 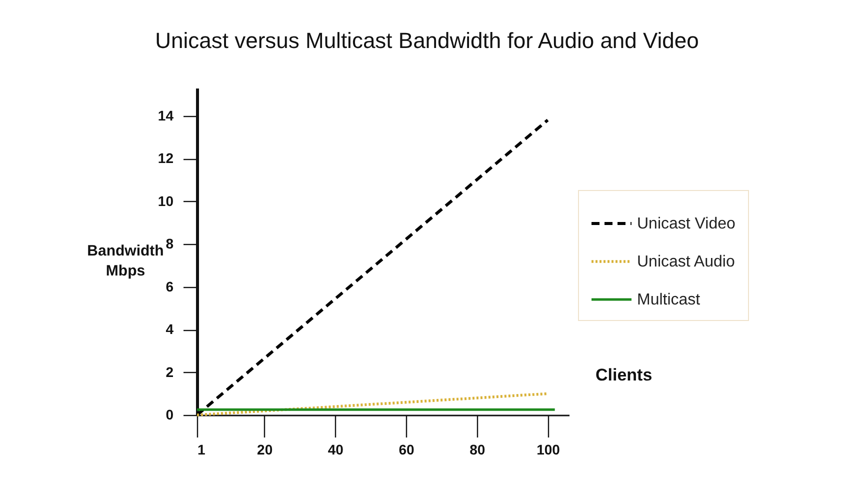 I want to click on x-tick-label: 40, so click(x=336, y=450).